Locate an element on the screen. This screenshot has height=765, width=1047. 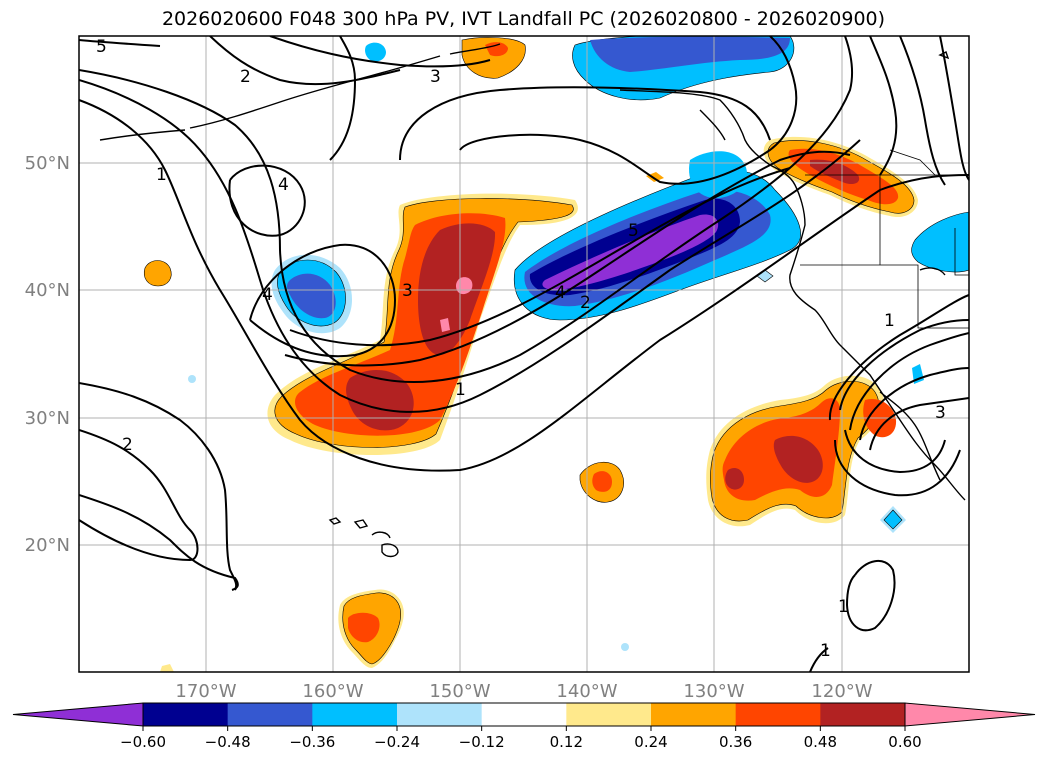
colorbar-frame is located at coordinates (524, 714).